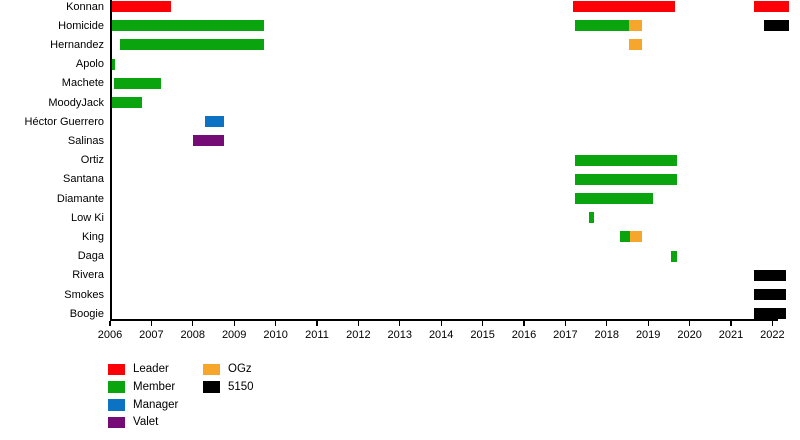 This screenshot has width=800, height=440. What do you see at coordinates (731, 335) in the screenshot?
I see `x-axis-tick-label: 2021` at bounding box center [731, 335].